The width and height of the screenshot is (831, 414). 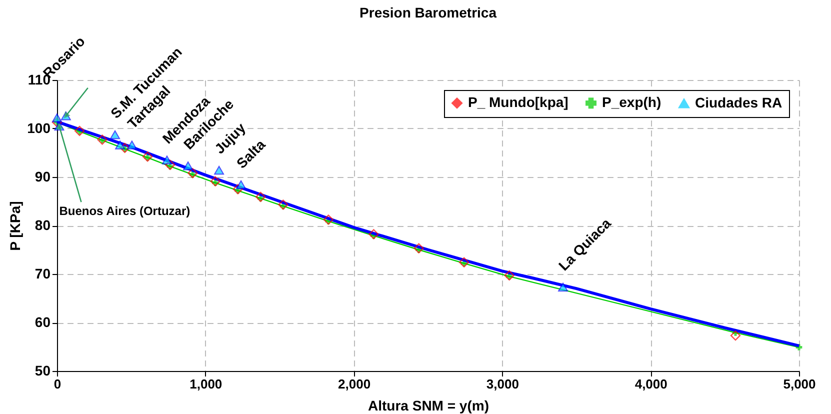 I want to click on x-tick-label: 2,000, so click(x=354, y=384).